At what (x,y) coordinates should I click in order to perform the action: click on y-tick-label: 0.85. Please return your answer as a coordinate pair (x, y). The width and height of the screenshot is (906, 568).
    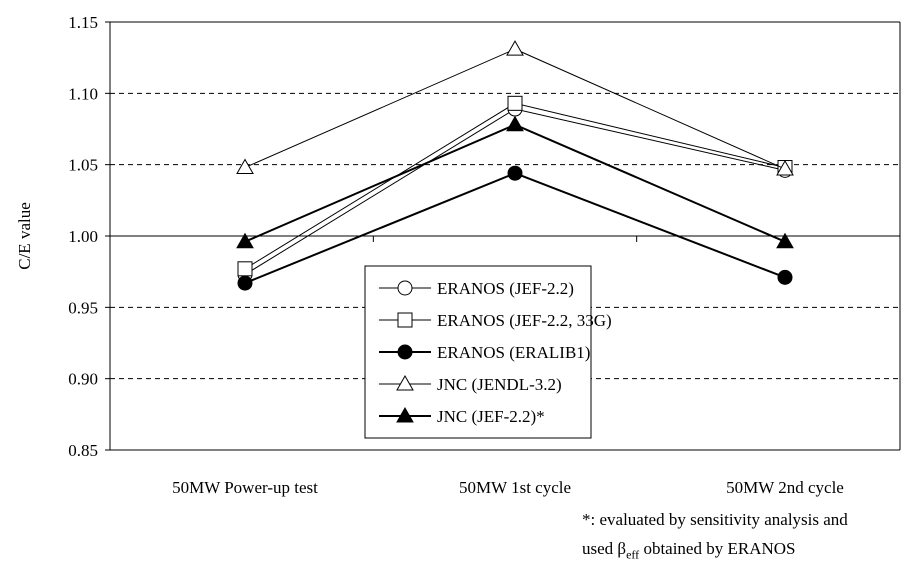
    Looking at the image, I should click on (83, 450).